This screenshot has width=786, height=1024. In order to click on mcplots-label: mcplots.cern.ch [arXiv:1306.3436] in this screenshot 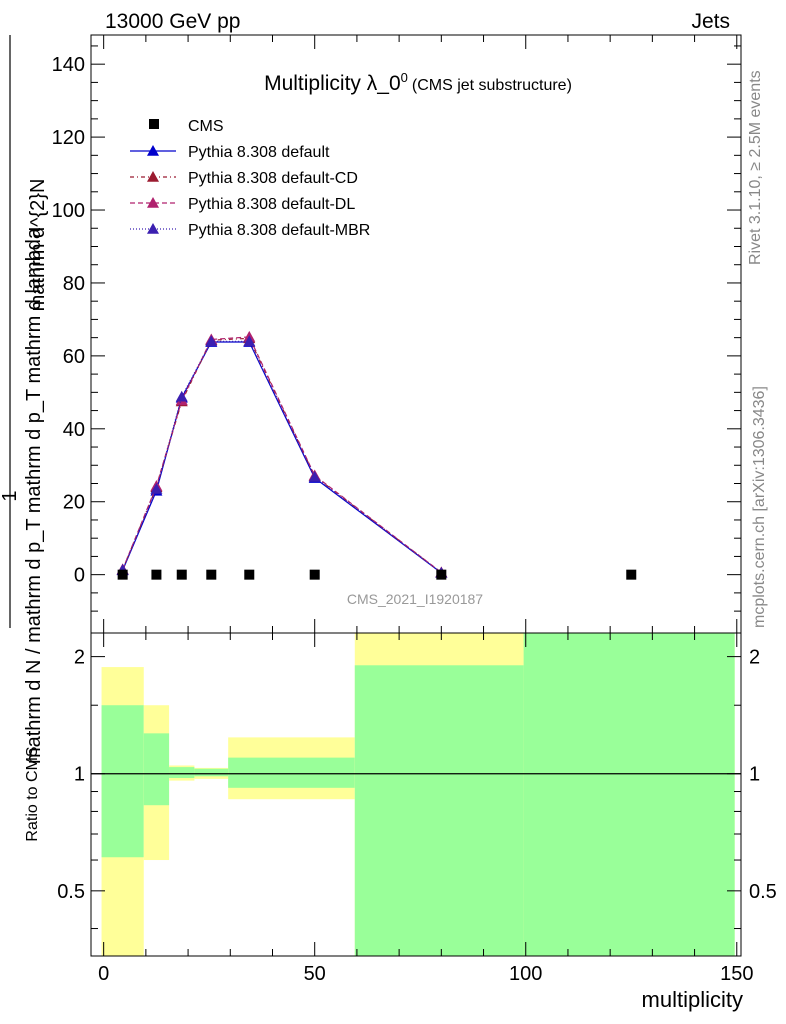, I will do `click(759, 507)`.